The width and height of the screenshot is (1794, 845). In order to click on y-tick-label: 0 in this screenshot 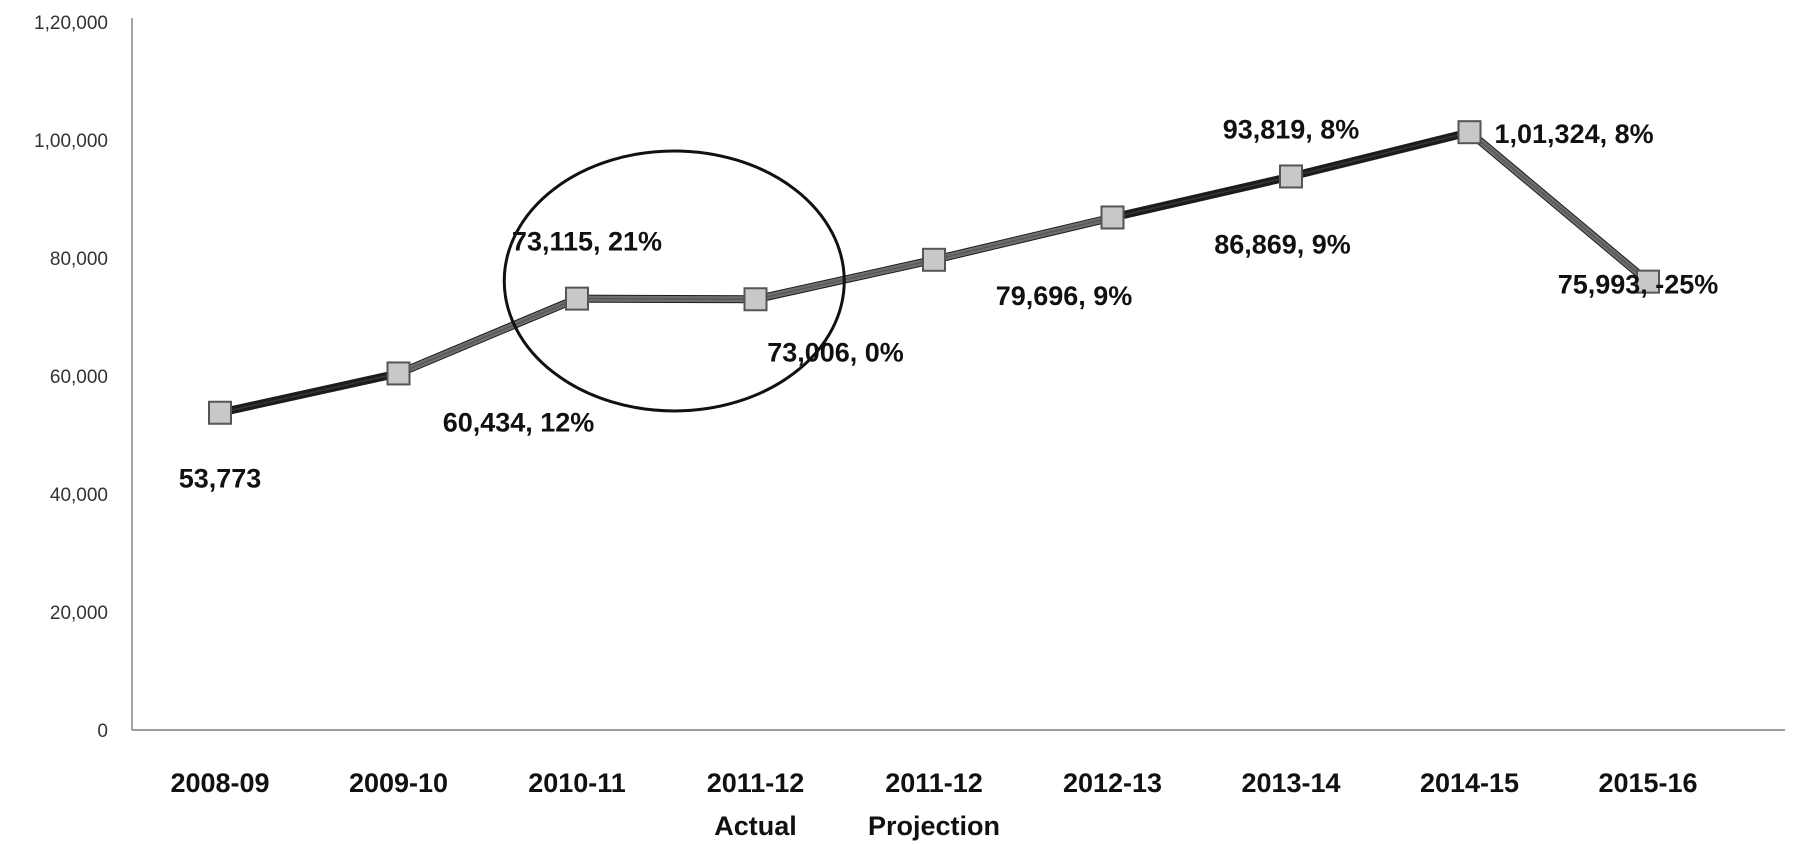, I will do `click(102, 731)`.